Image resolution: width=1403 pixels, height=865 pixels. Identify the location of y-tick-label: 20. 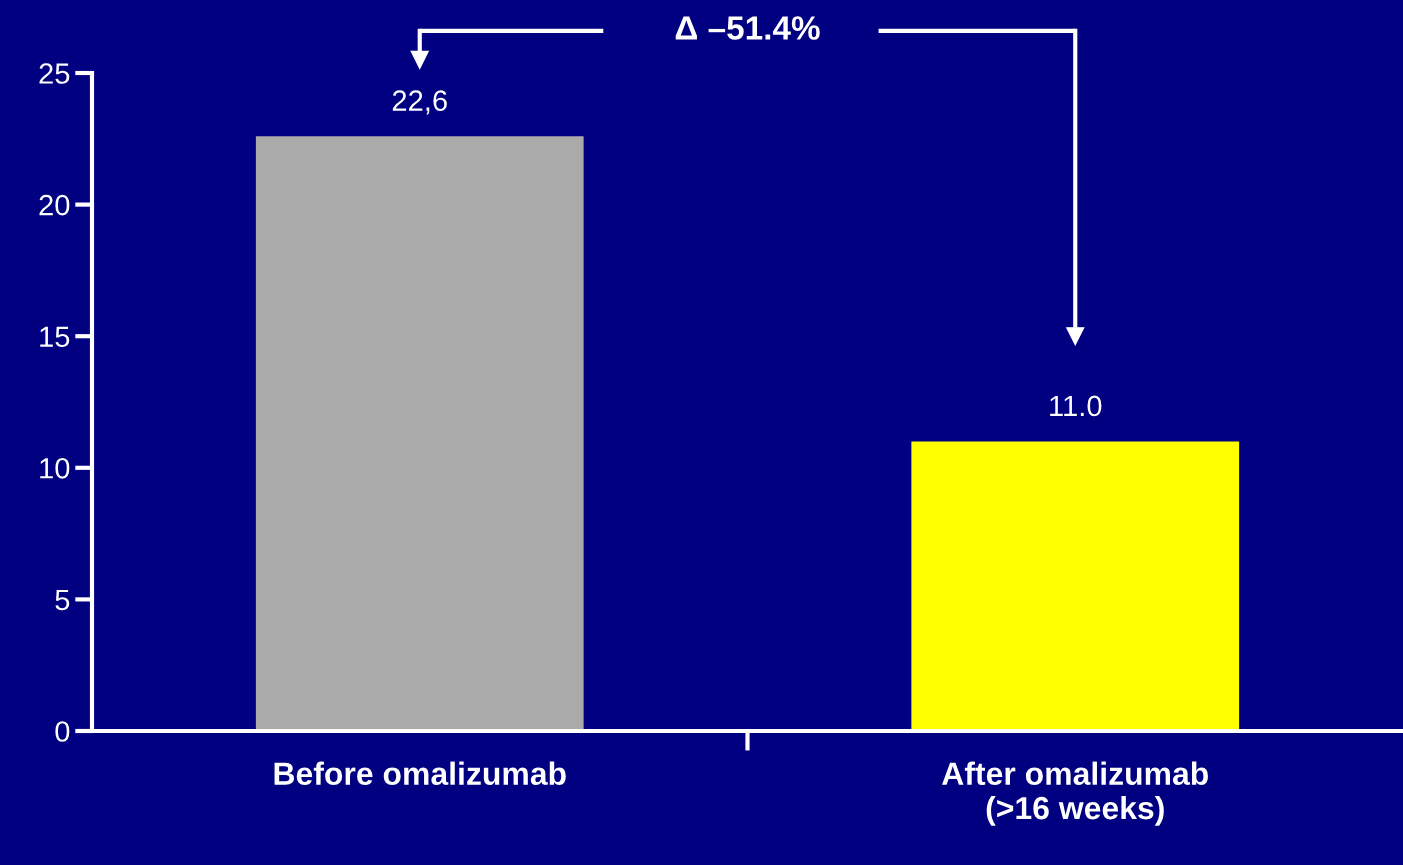
(54, 205).